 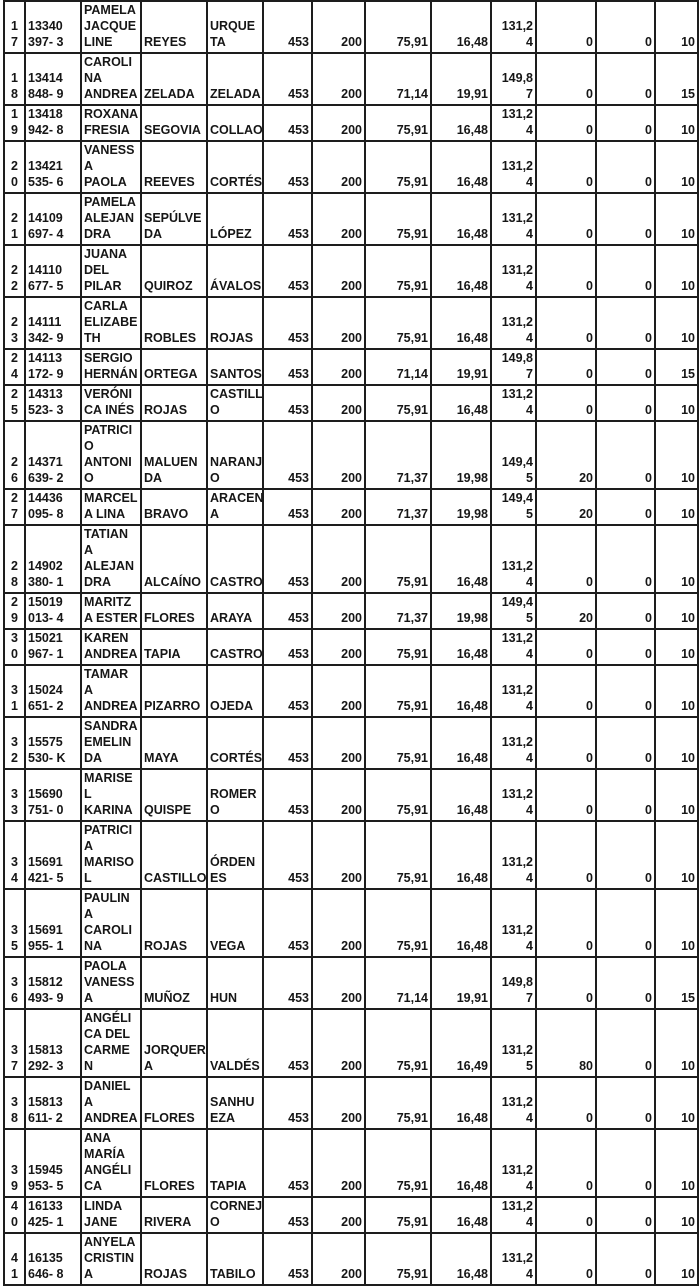 What do you see at coordinates (235, 1043) in the screenshot?
I see `maternal-surname-cell: VALDÉS` at bounding box center [235, 1043].